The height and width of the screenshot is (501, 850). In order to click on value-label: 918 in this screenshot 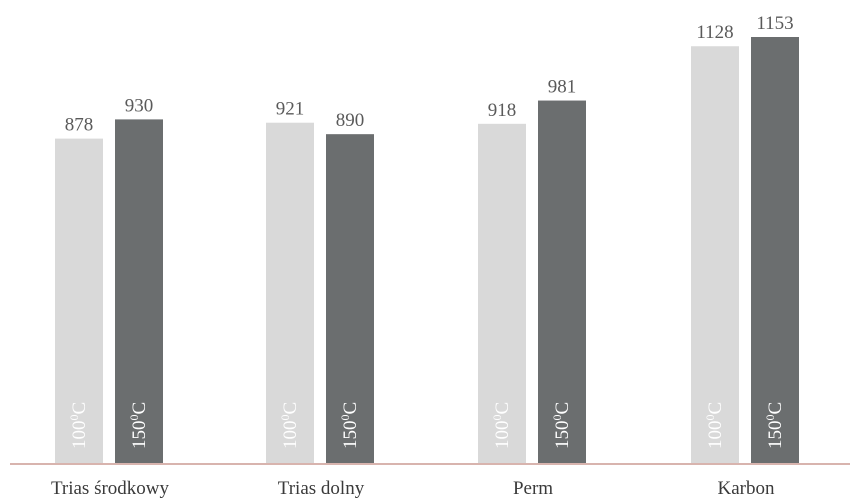, I will do `click(502, 110)`.